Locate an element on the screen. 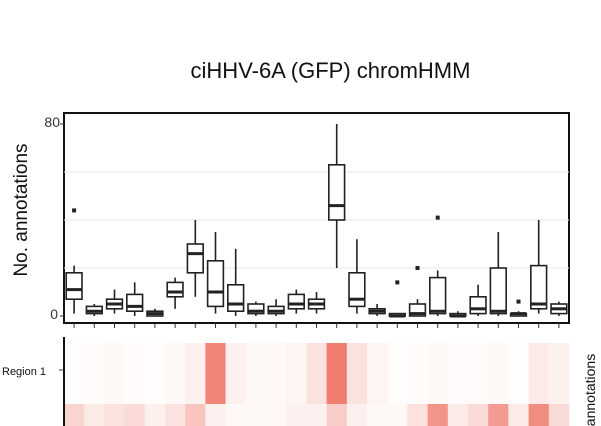 This screenshot has height=426, width=601. y-tick-label-max: 80 is located at coordinates (52, 122).